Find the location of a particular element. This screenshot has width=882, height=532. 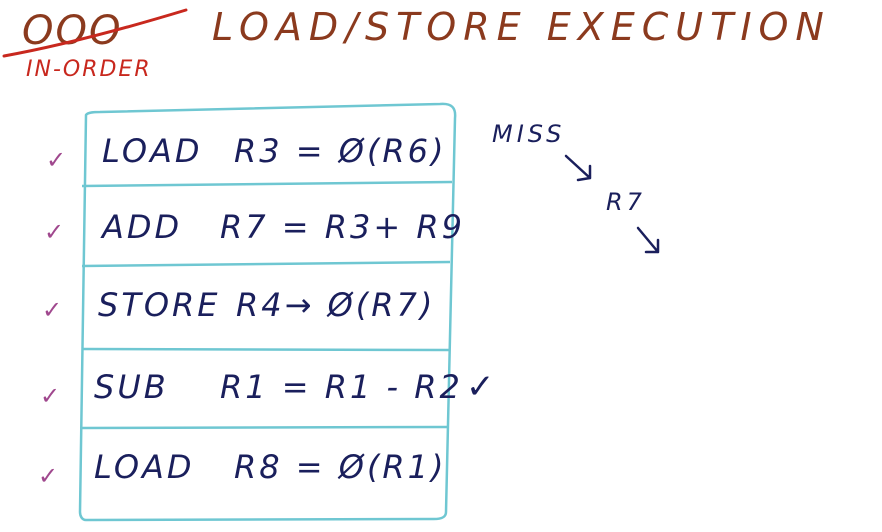

table-row: ✓ STORE R4→ Ø(R7) is located at coordinates (238, 305).